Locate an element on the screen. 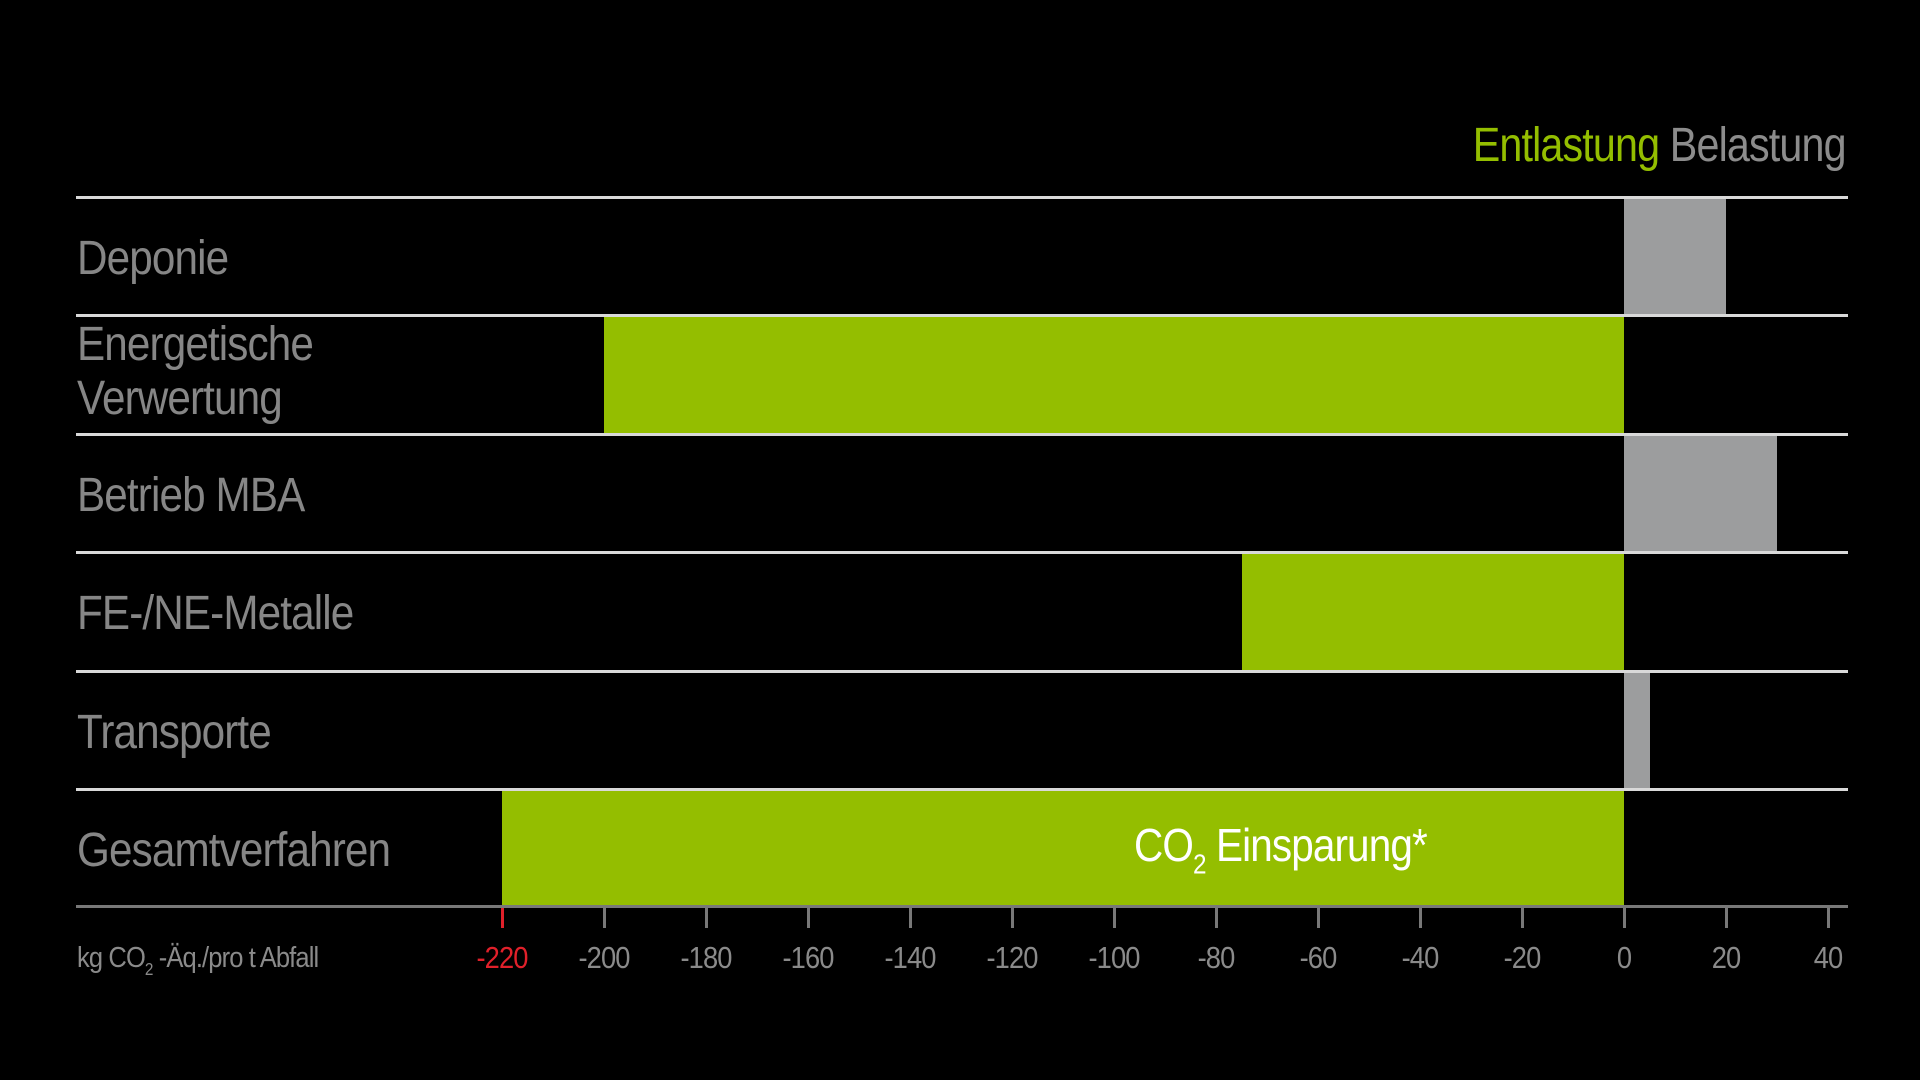  x-axis-unit-label: kg CO2 -Äq./pro t Abfall is located at coordinates (198, 960).